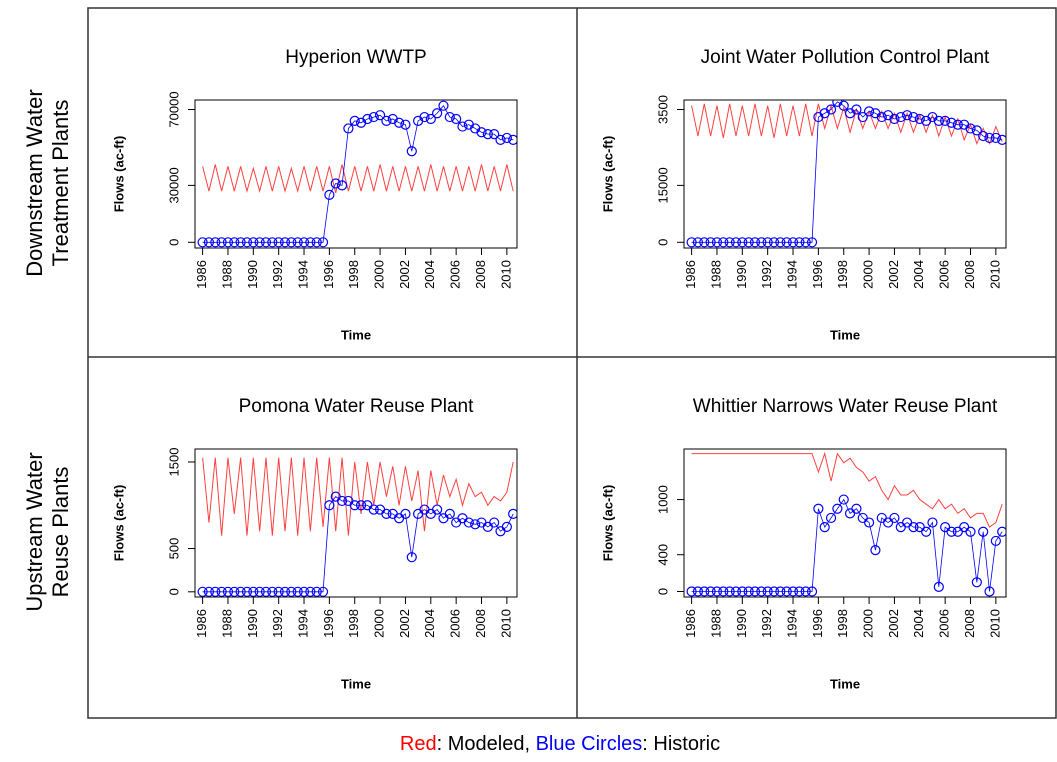 The width and height of the screenshot is (1057, 762). I want to click on y-tick-label: 0, so click(173, 591).